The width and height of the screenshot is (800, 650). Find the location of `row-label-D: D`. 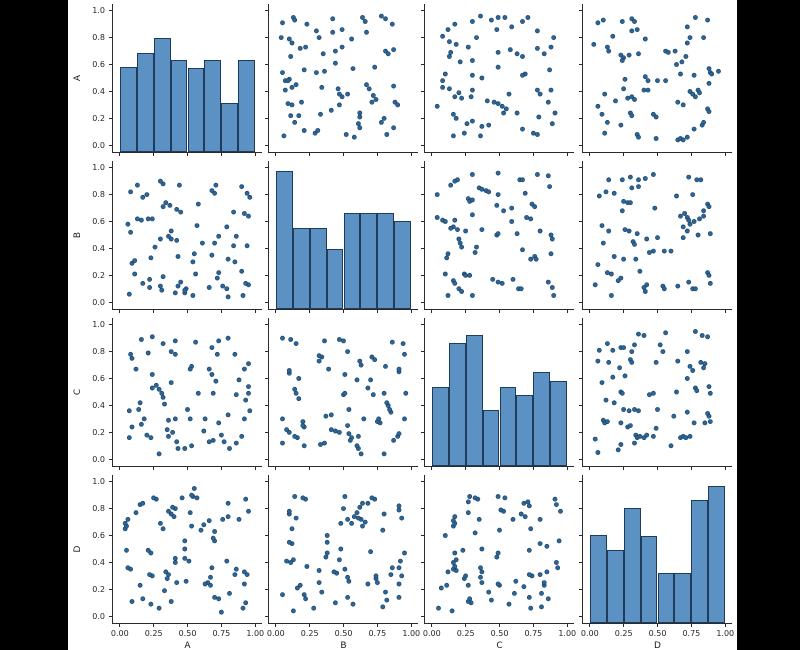

row-label-D: D is located at coordinates (78, 549).